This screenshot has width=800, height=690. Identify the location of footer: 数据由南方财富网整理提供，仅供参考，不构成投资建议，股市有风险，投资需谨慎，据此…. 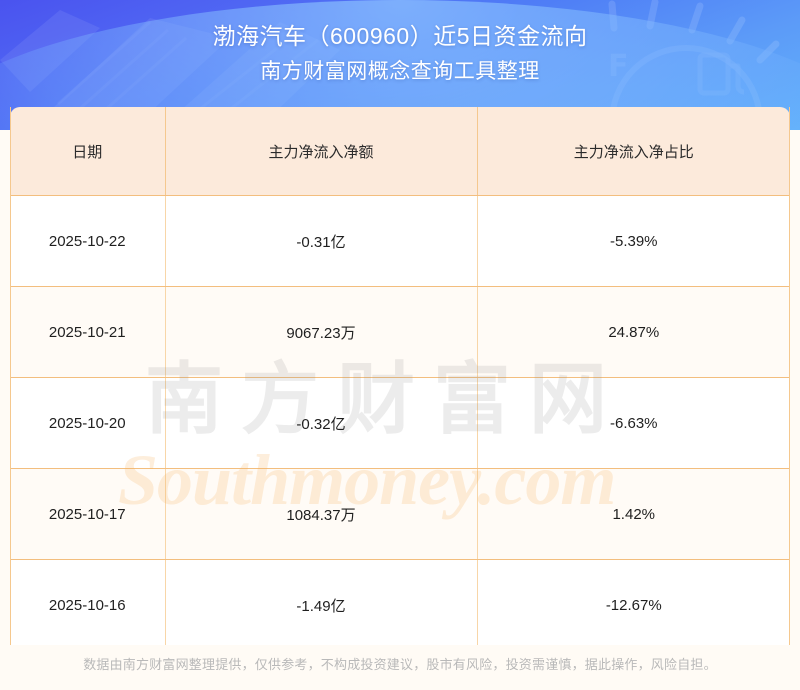
(400, 667).